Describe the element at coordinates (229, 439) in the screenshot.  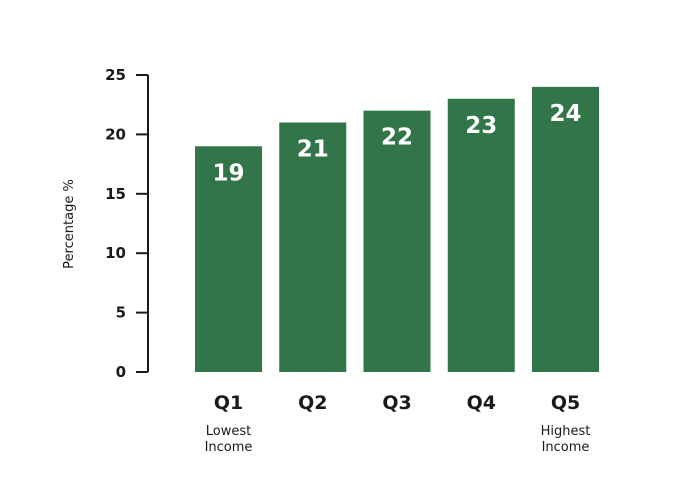
I see `x-category-sublabel: Lowest Income` at that location.